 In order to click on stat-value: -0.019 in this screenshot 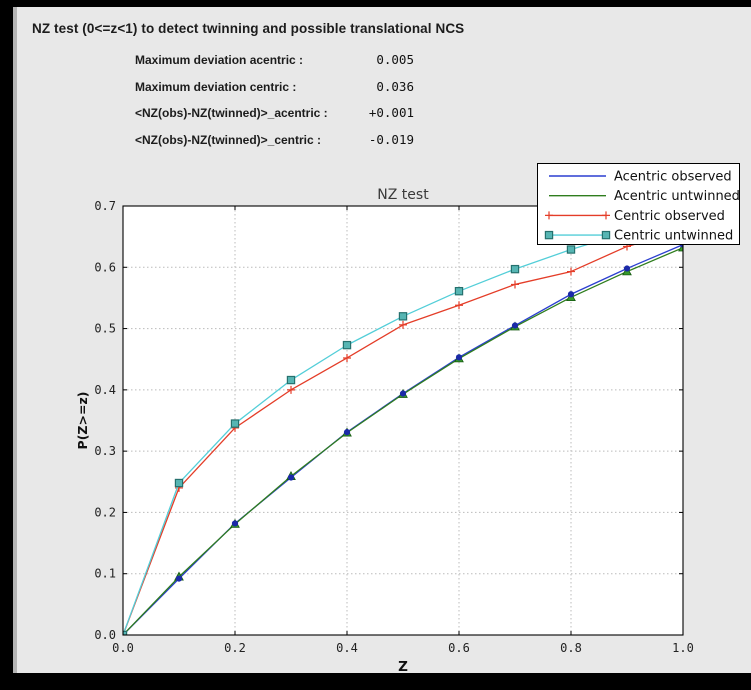, I will do `click(391, 139)`.